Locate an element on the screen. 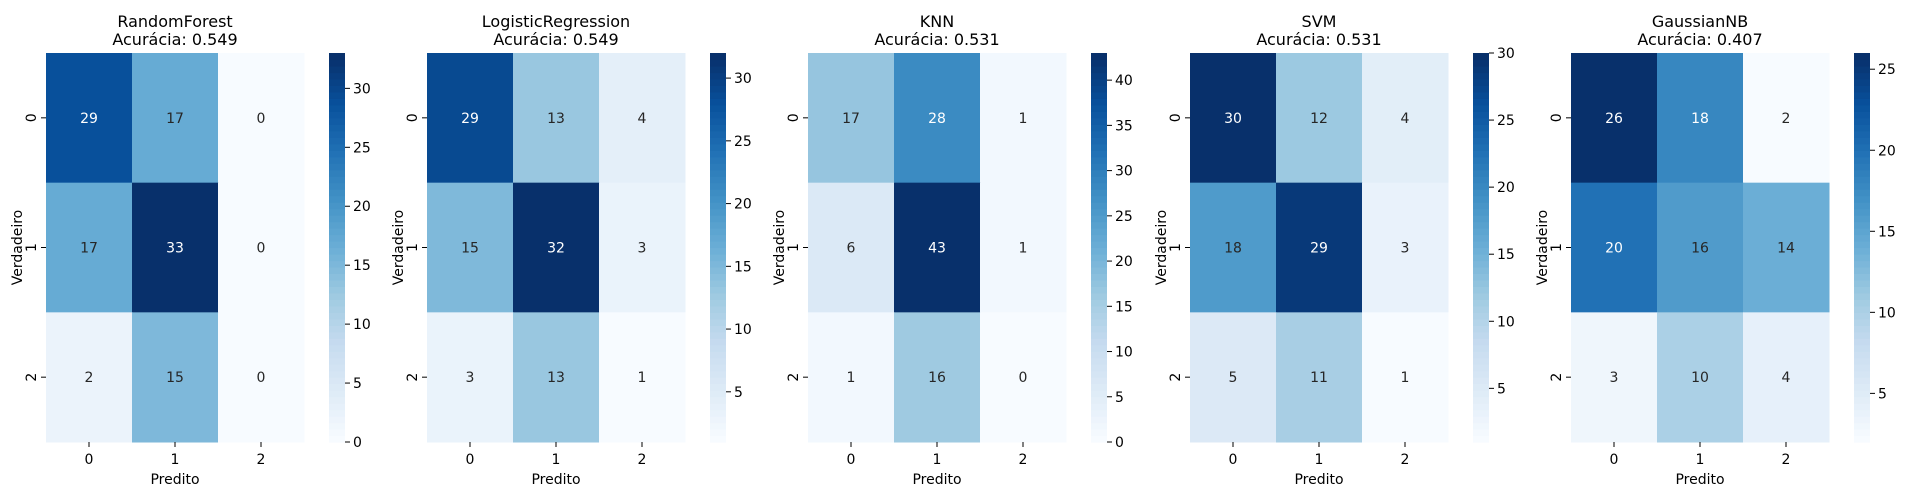  colorbar-tick-label: 30 is located at coordinates (1124, 172).